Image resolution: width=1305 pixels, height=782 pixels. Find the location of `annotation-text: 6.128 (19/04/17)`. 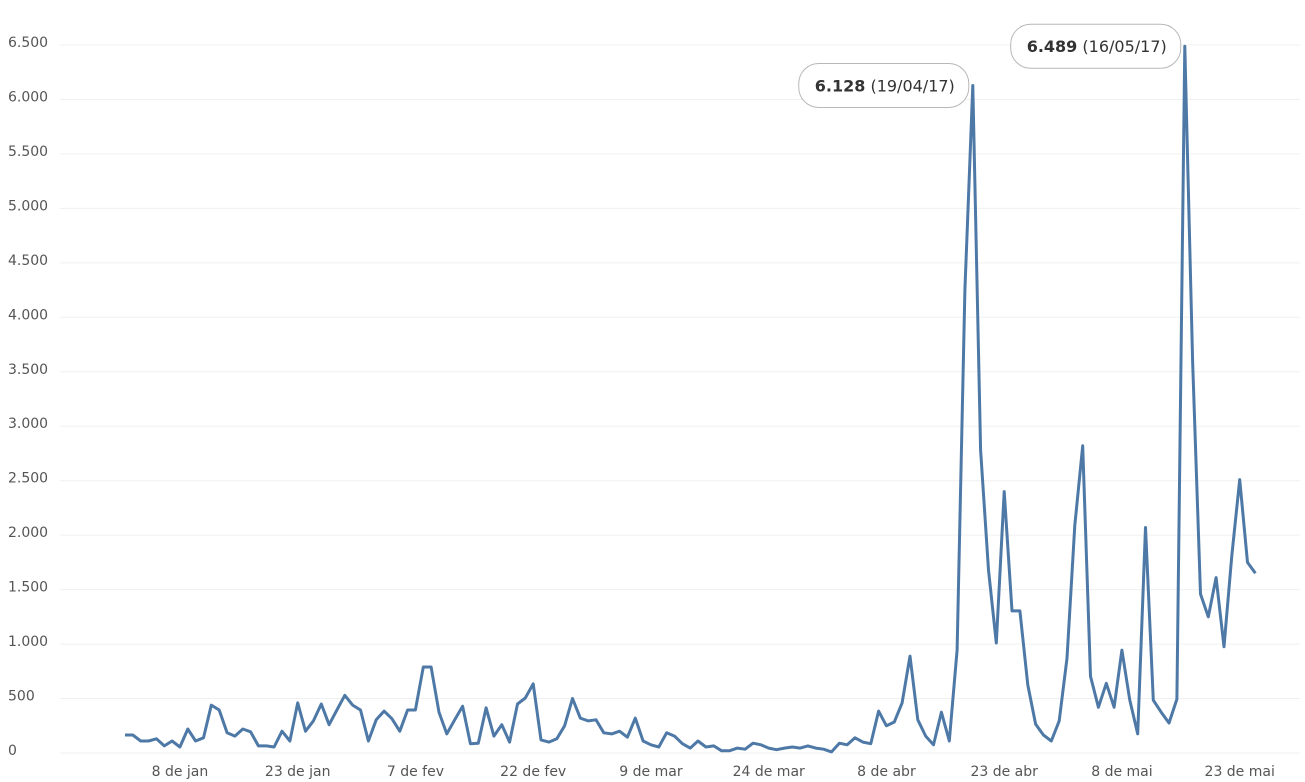

annotation-text: 6.128 (19/04/17) is located at coordinates (885, 85).